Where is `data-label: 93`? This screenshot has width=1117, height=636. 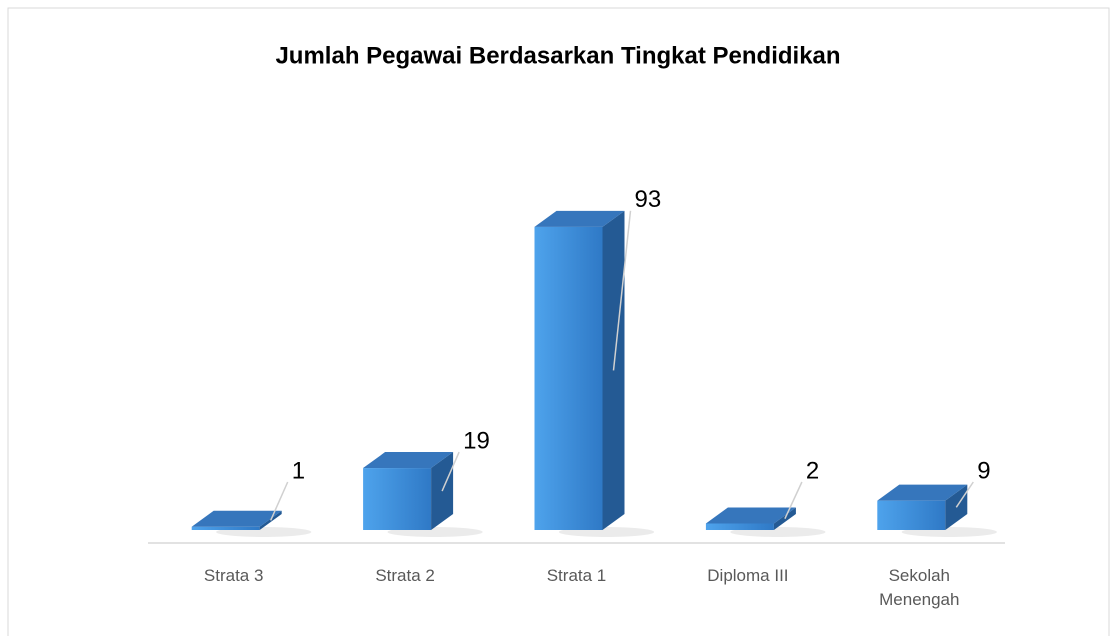 data-label: 93 is located at coordinates (648, 199).